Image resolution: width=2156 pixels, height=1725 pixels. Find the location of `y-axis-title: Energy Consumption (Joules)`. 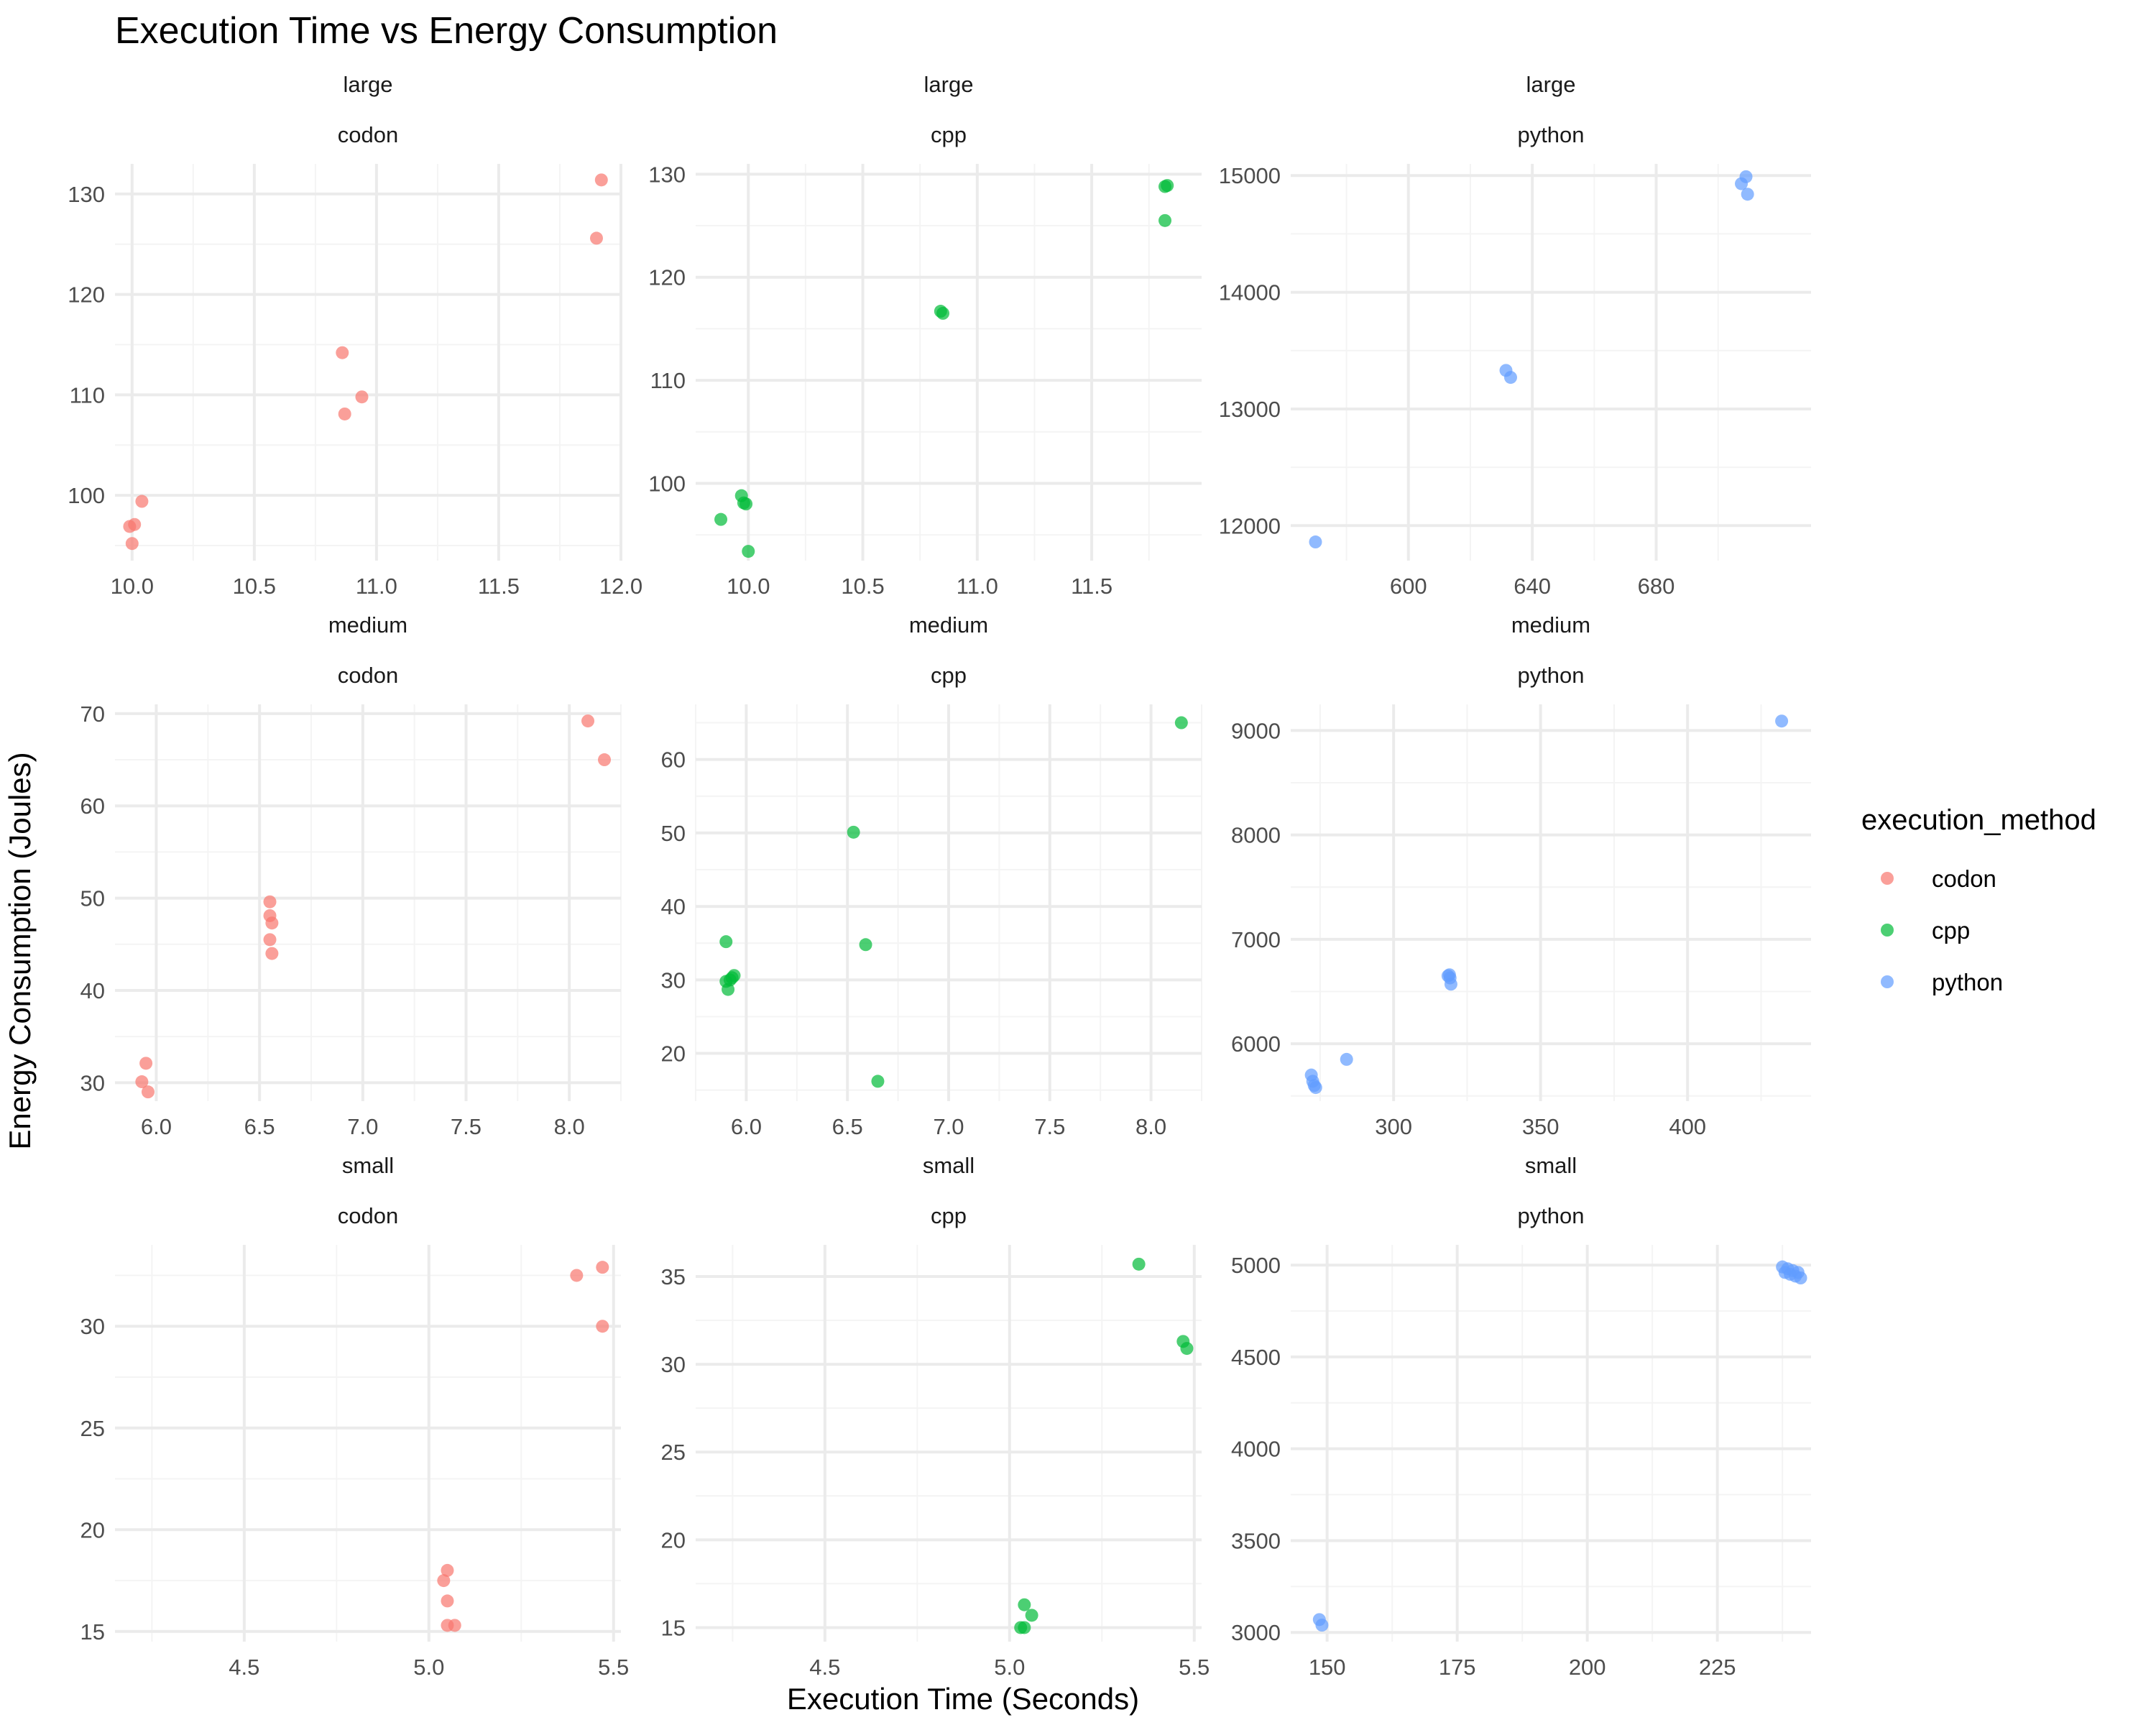

y-axis-title: Energy Consumption (Joules) is located at coordinates (20, 950).